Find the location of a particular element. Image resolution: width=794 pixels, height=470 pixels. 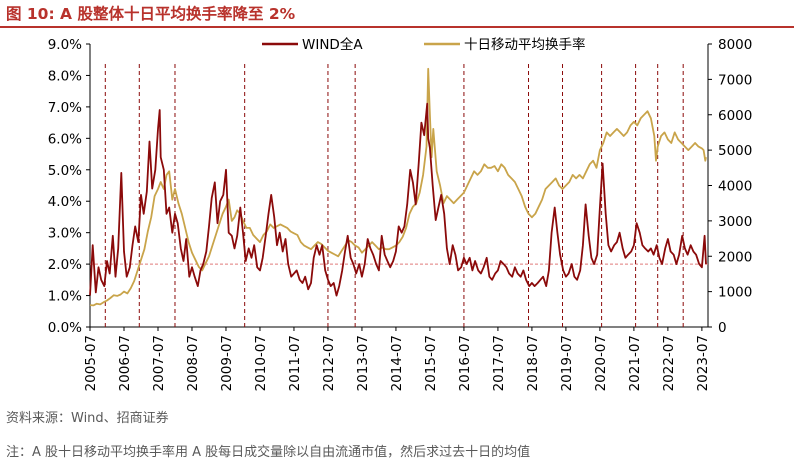

x-tick-label: 2010-07 is located at coordinates (261, 363).